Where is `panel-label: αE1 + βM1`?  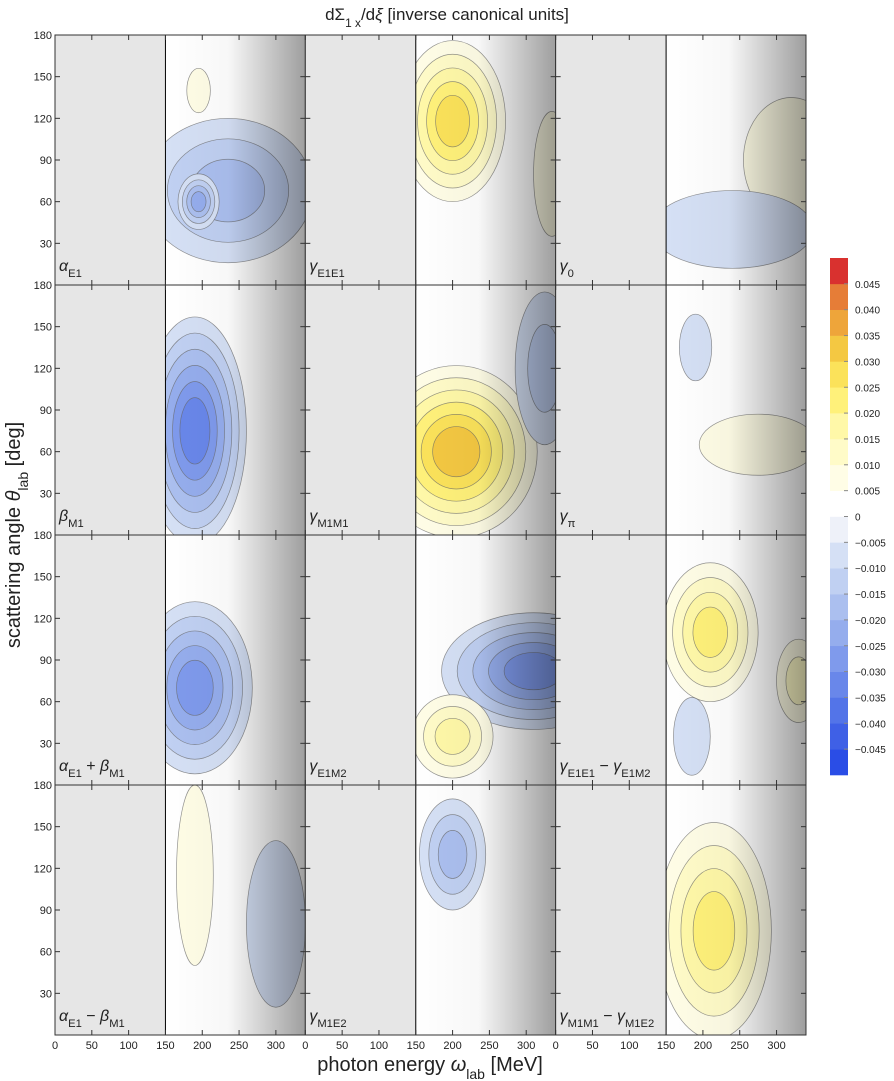 panel-label: αE1 + βM1 is located at coordinates (92, 769).